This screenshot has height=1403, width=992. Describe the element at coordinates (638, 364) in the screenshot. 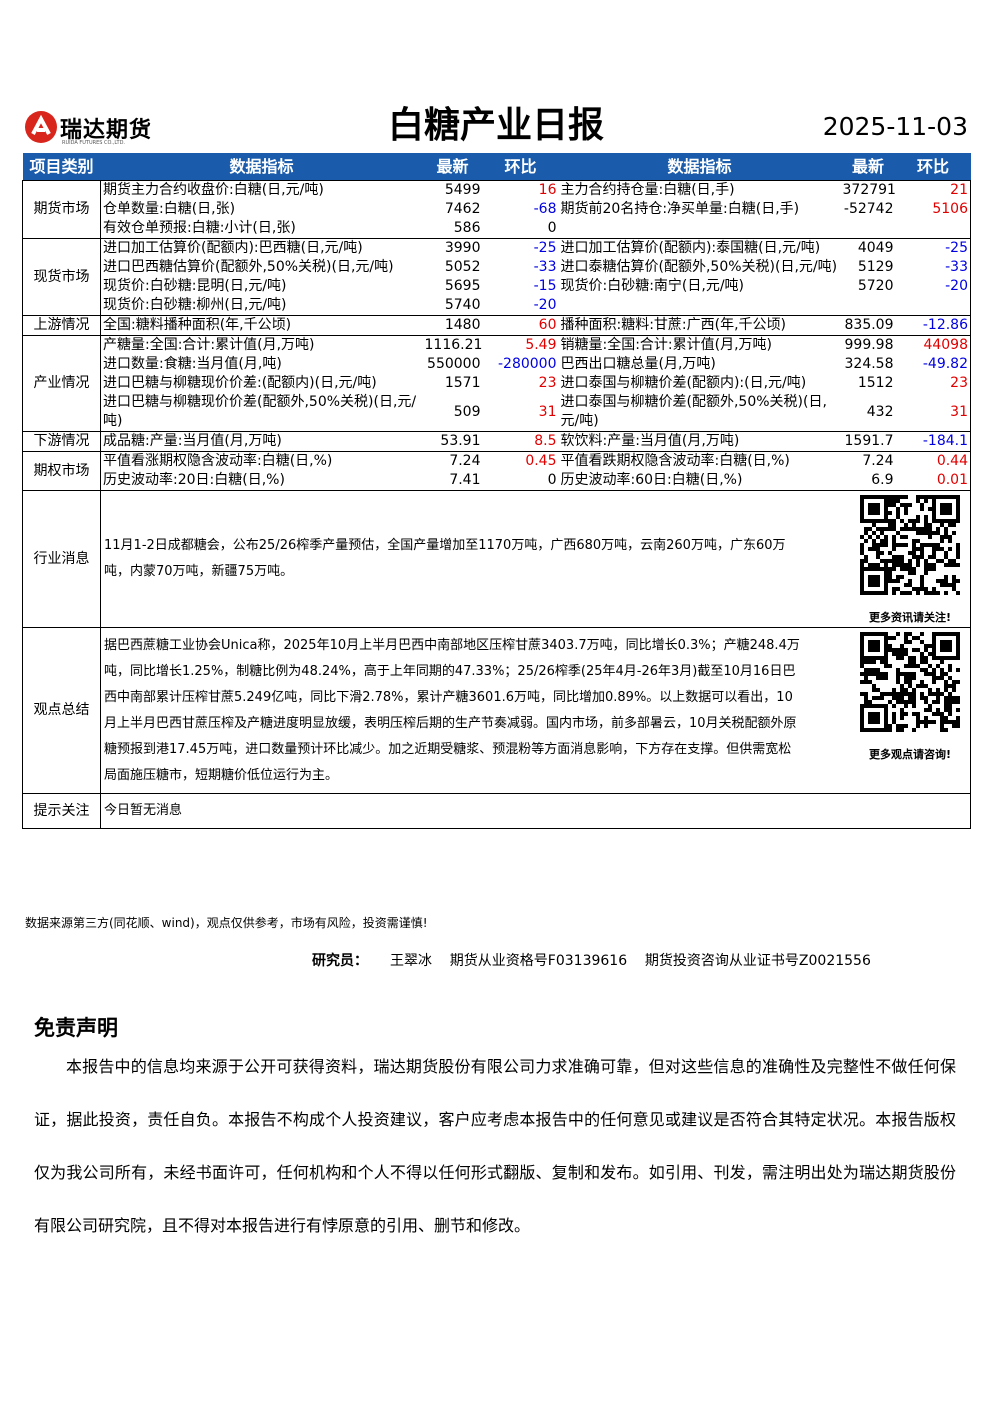

I see `indicator: 巴西出口糖总量(月,万吨)` at that location.